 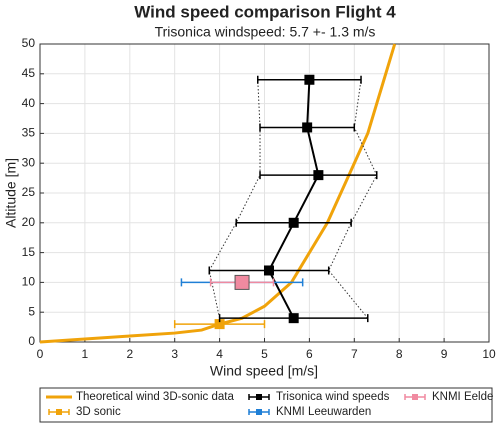 What do you see at coordinates (399, 354) in the screenshot?
I see `x-tick-label: 8` at bounding box center [399, 354].